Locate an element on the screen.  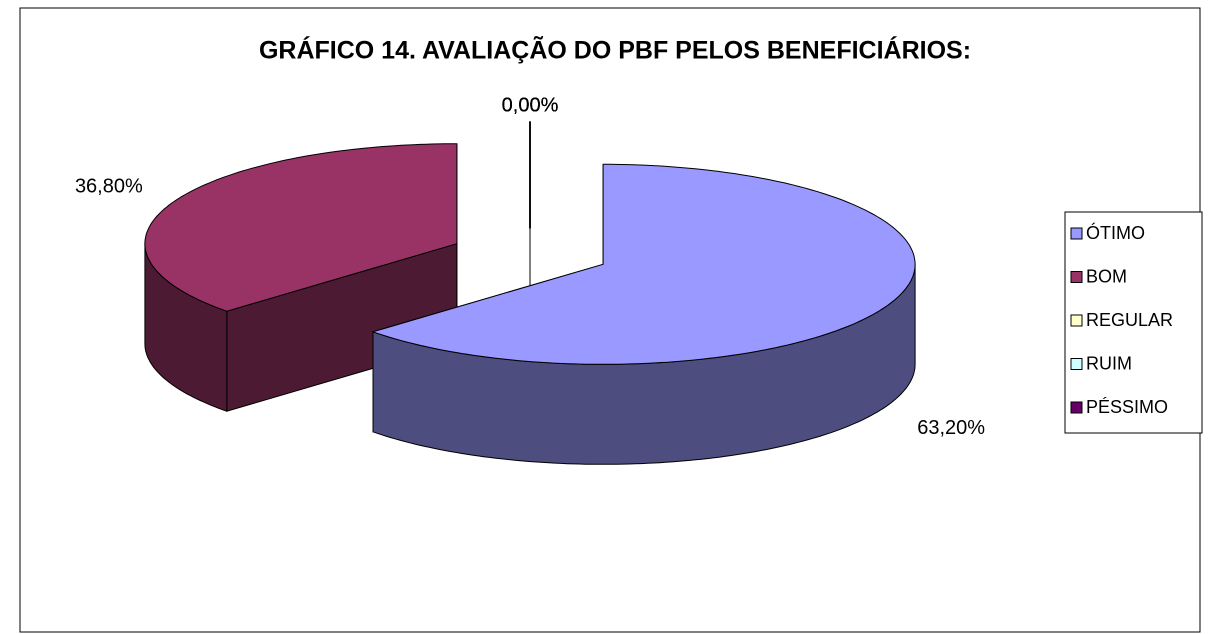
data-label: 63,20% is located at coordinates (951, 428).